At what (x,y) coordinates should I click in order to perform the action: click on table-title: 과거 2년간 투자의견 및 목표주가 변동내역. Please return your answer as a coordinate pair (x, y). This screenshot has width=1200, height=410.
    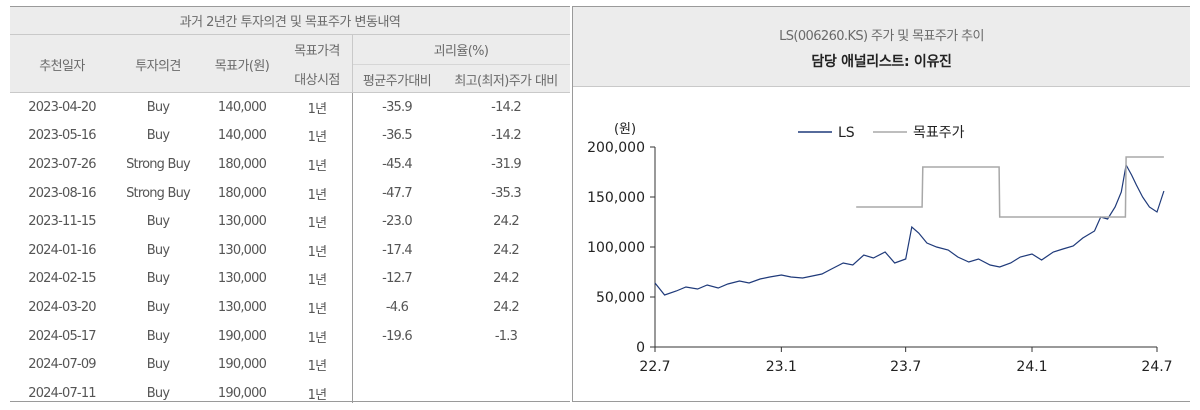
    Looking at the image, I should click on (290, 21).